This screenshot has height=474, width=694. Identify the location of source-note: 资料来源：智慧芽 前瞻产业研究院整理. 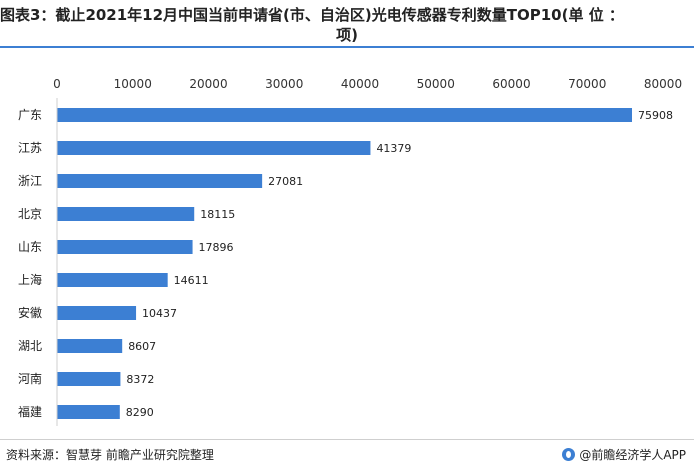
(110, 455).